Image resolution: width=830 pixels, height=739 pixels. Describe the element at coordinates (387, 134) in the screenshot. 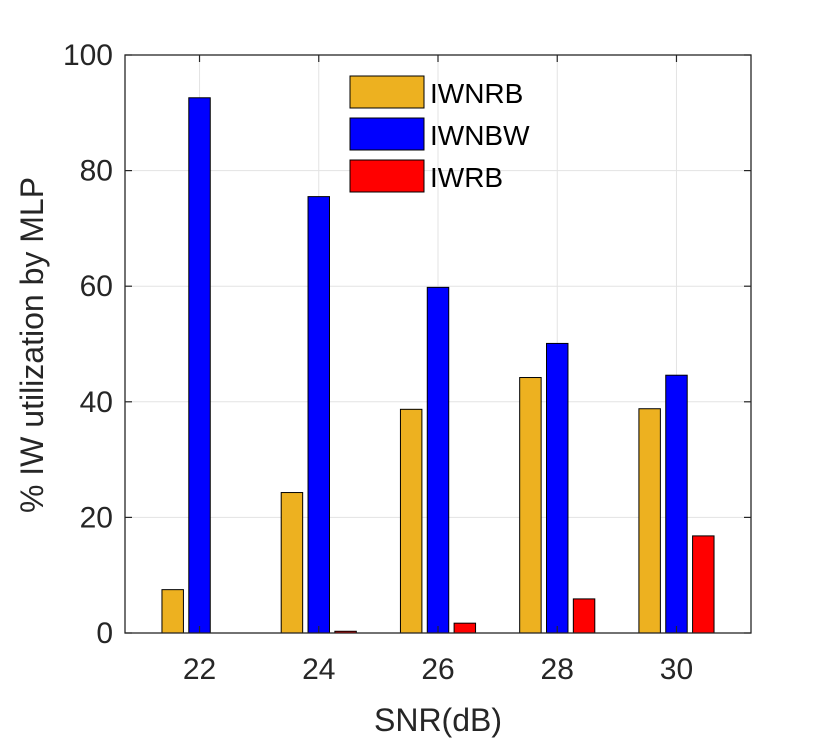

I see `legend-swatch-iwnbw` at that location.